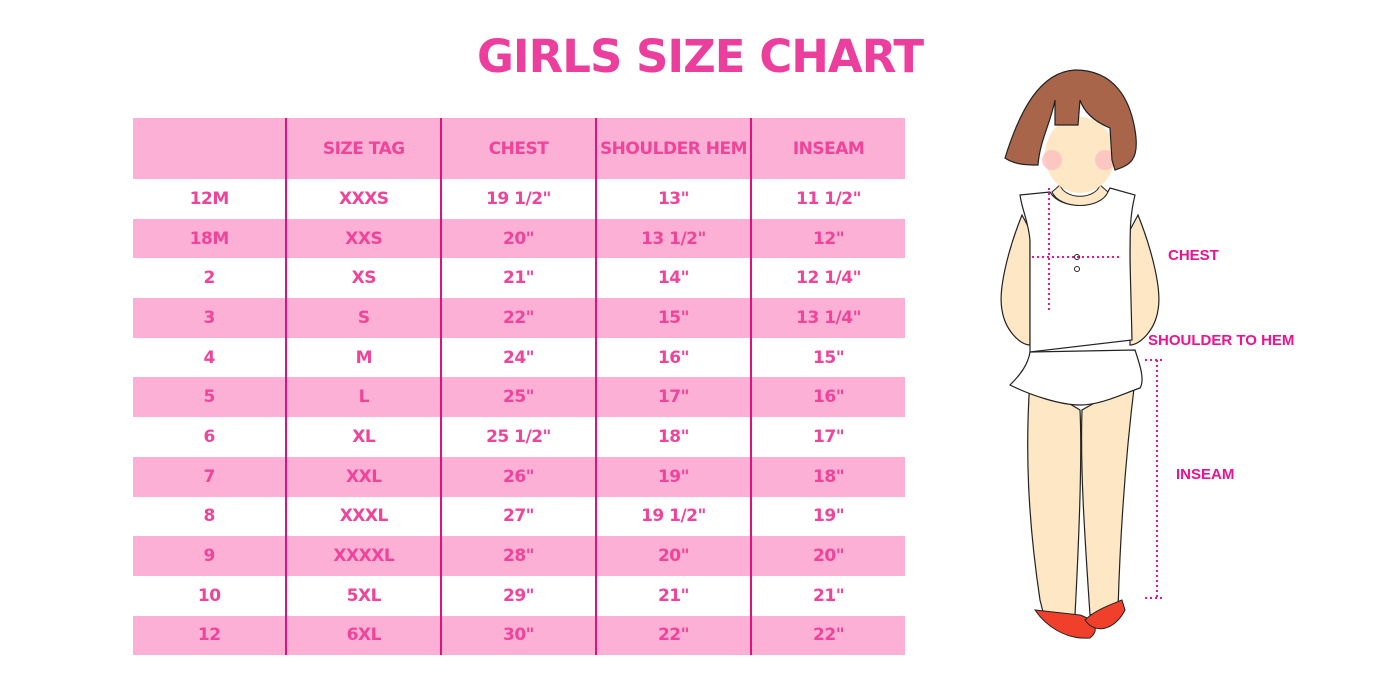 This screenshot has height=700, width=1400. I want to click on table-cell: 24", so click(518, 357).